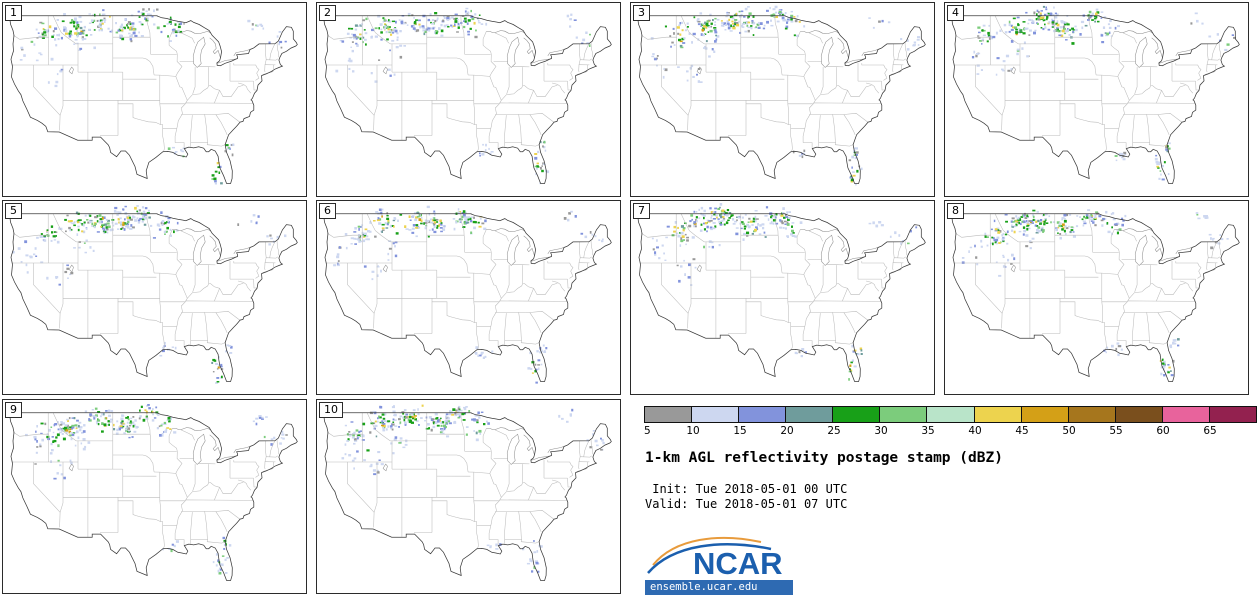 The height and width of the screenshot is (597, 1260). I want to click on ncar-branding: NCAR ensemble.ucar.edu, so click(765, 564).